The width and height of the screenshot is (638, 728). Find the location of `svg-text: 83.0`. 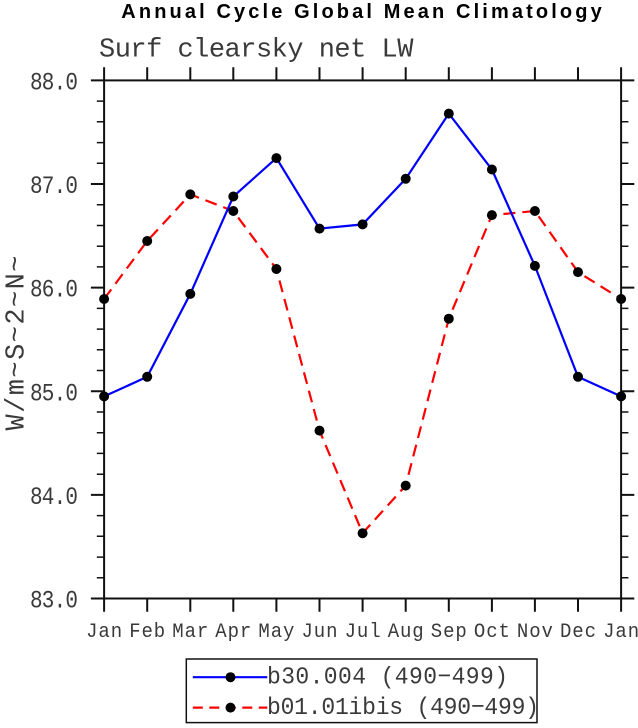

svg-text: 83.0 is located at coordinates (54, 601).